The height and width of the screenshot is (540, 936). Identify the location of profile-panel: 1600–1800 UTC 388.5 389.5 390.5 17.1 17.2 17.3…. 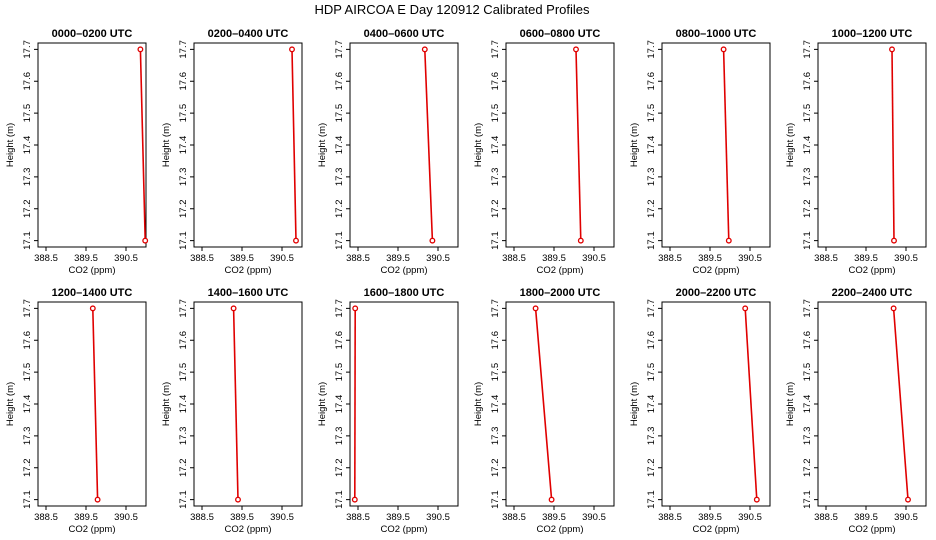
(388, 411).